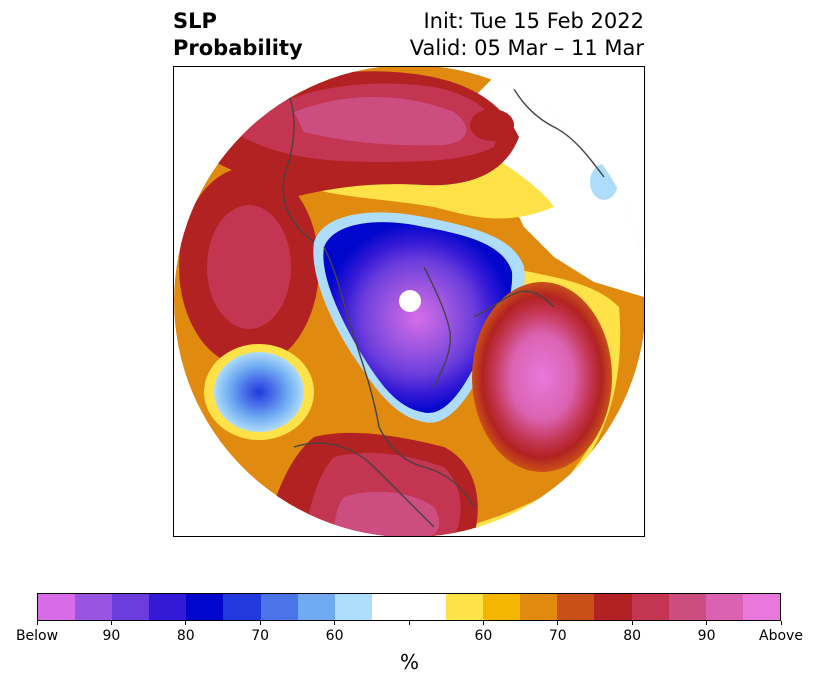 This screenshot has height=686, width=819. What do you see at coordinates (409, 662) in the screenshot?
I see `colorbar-units-label: %` at bounding box center [409, 662].